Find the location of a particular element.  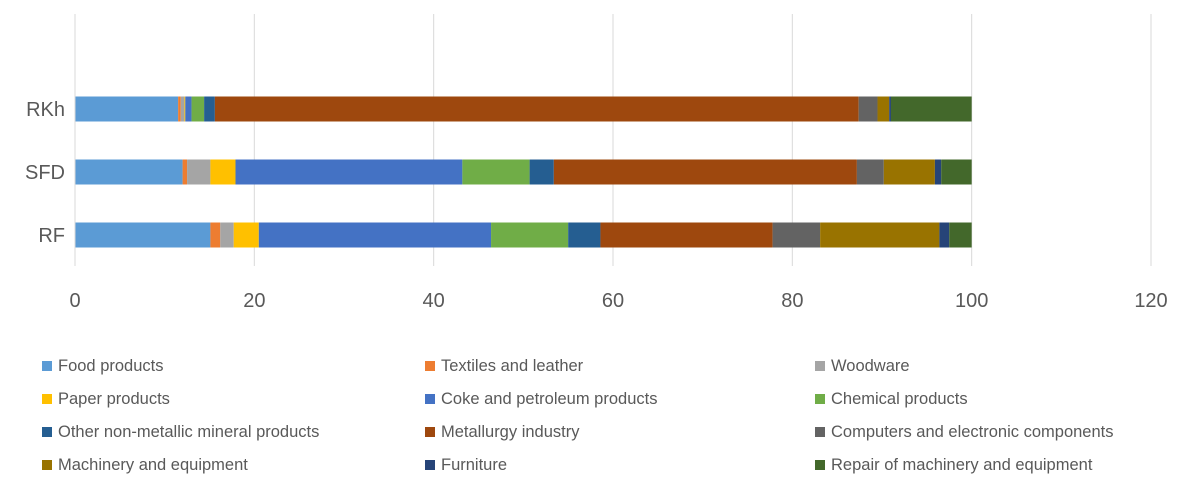

x-tick-label: 0 is located at coordinates (74, 301).